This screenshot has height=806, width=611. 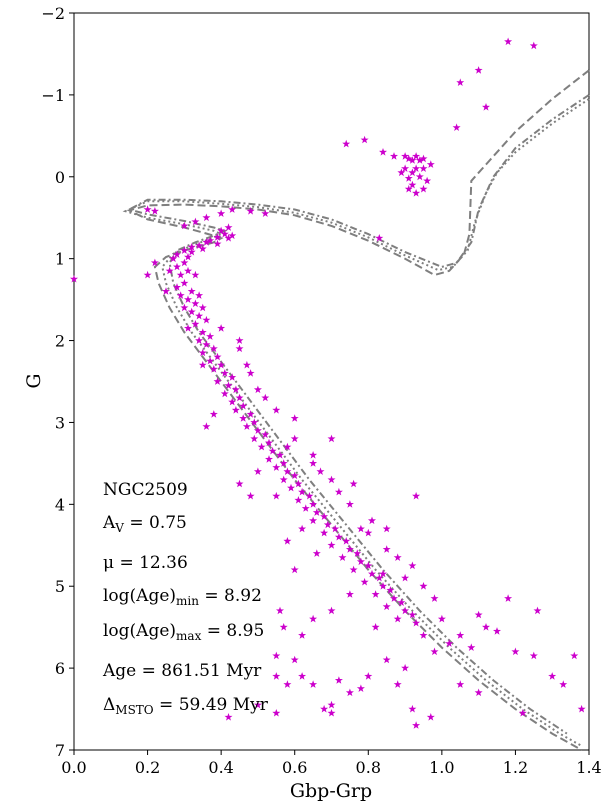 I want to click on annot-mu: μ = 12.36, so click(x=145, y=563).